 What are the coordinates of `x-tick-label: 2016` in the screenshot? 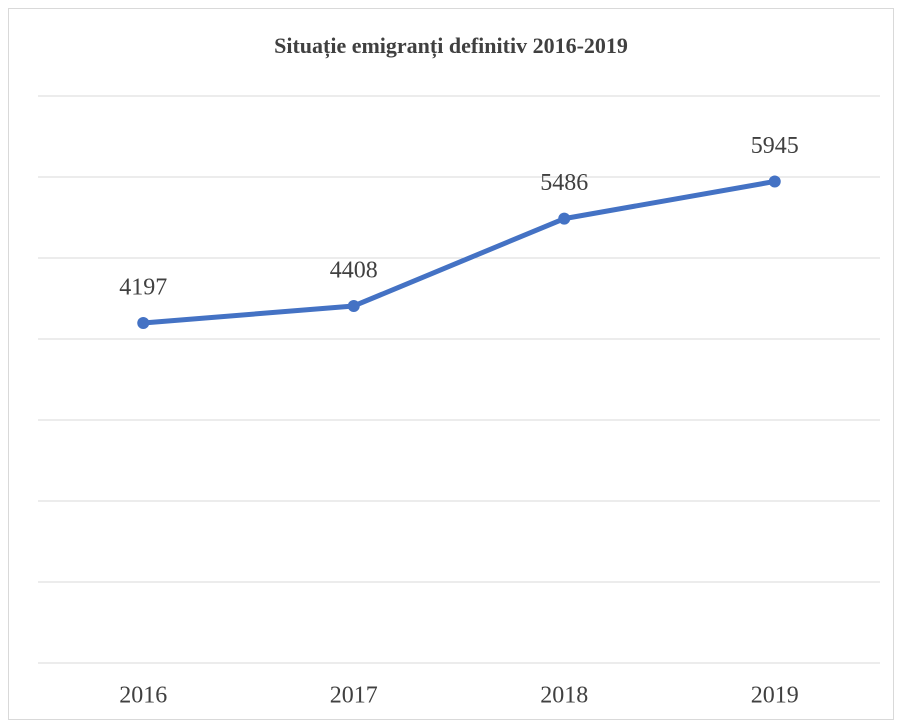 It's located at (143, 696).